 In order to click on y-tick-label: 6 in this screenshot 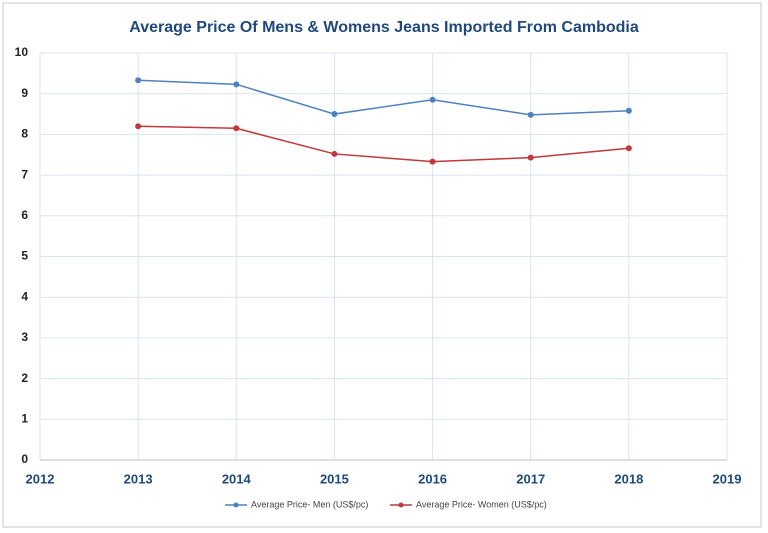, I will do `click(24, 215)`.